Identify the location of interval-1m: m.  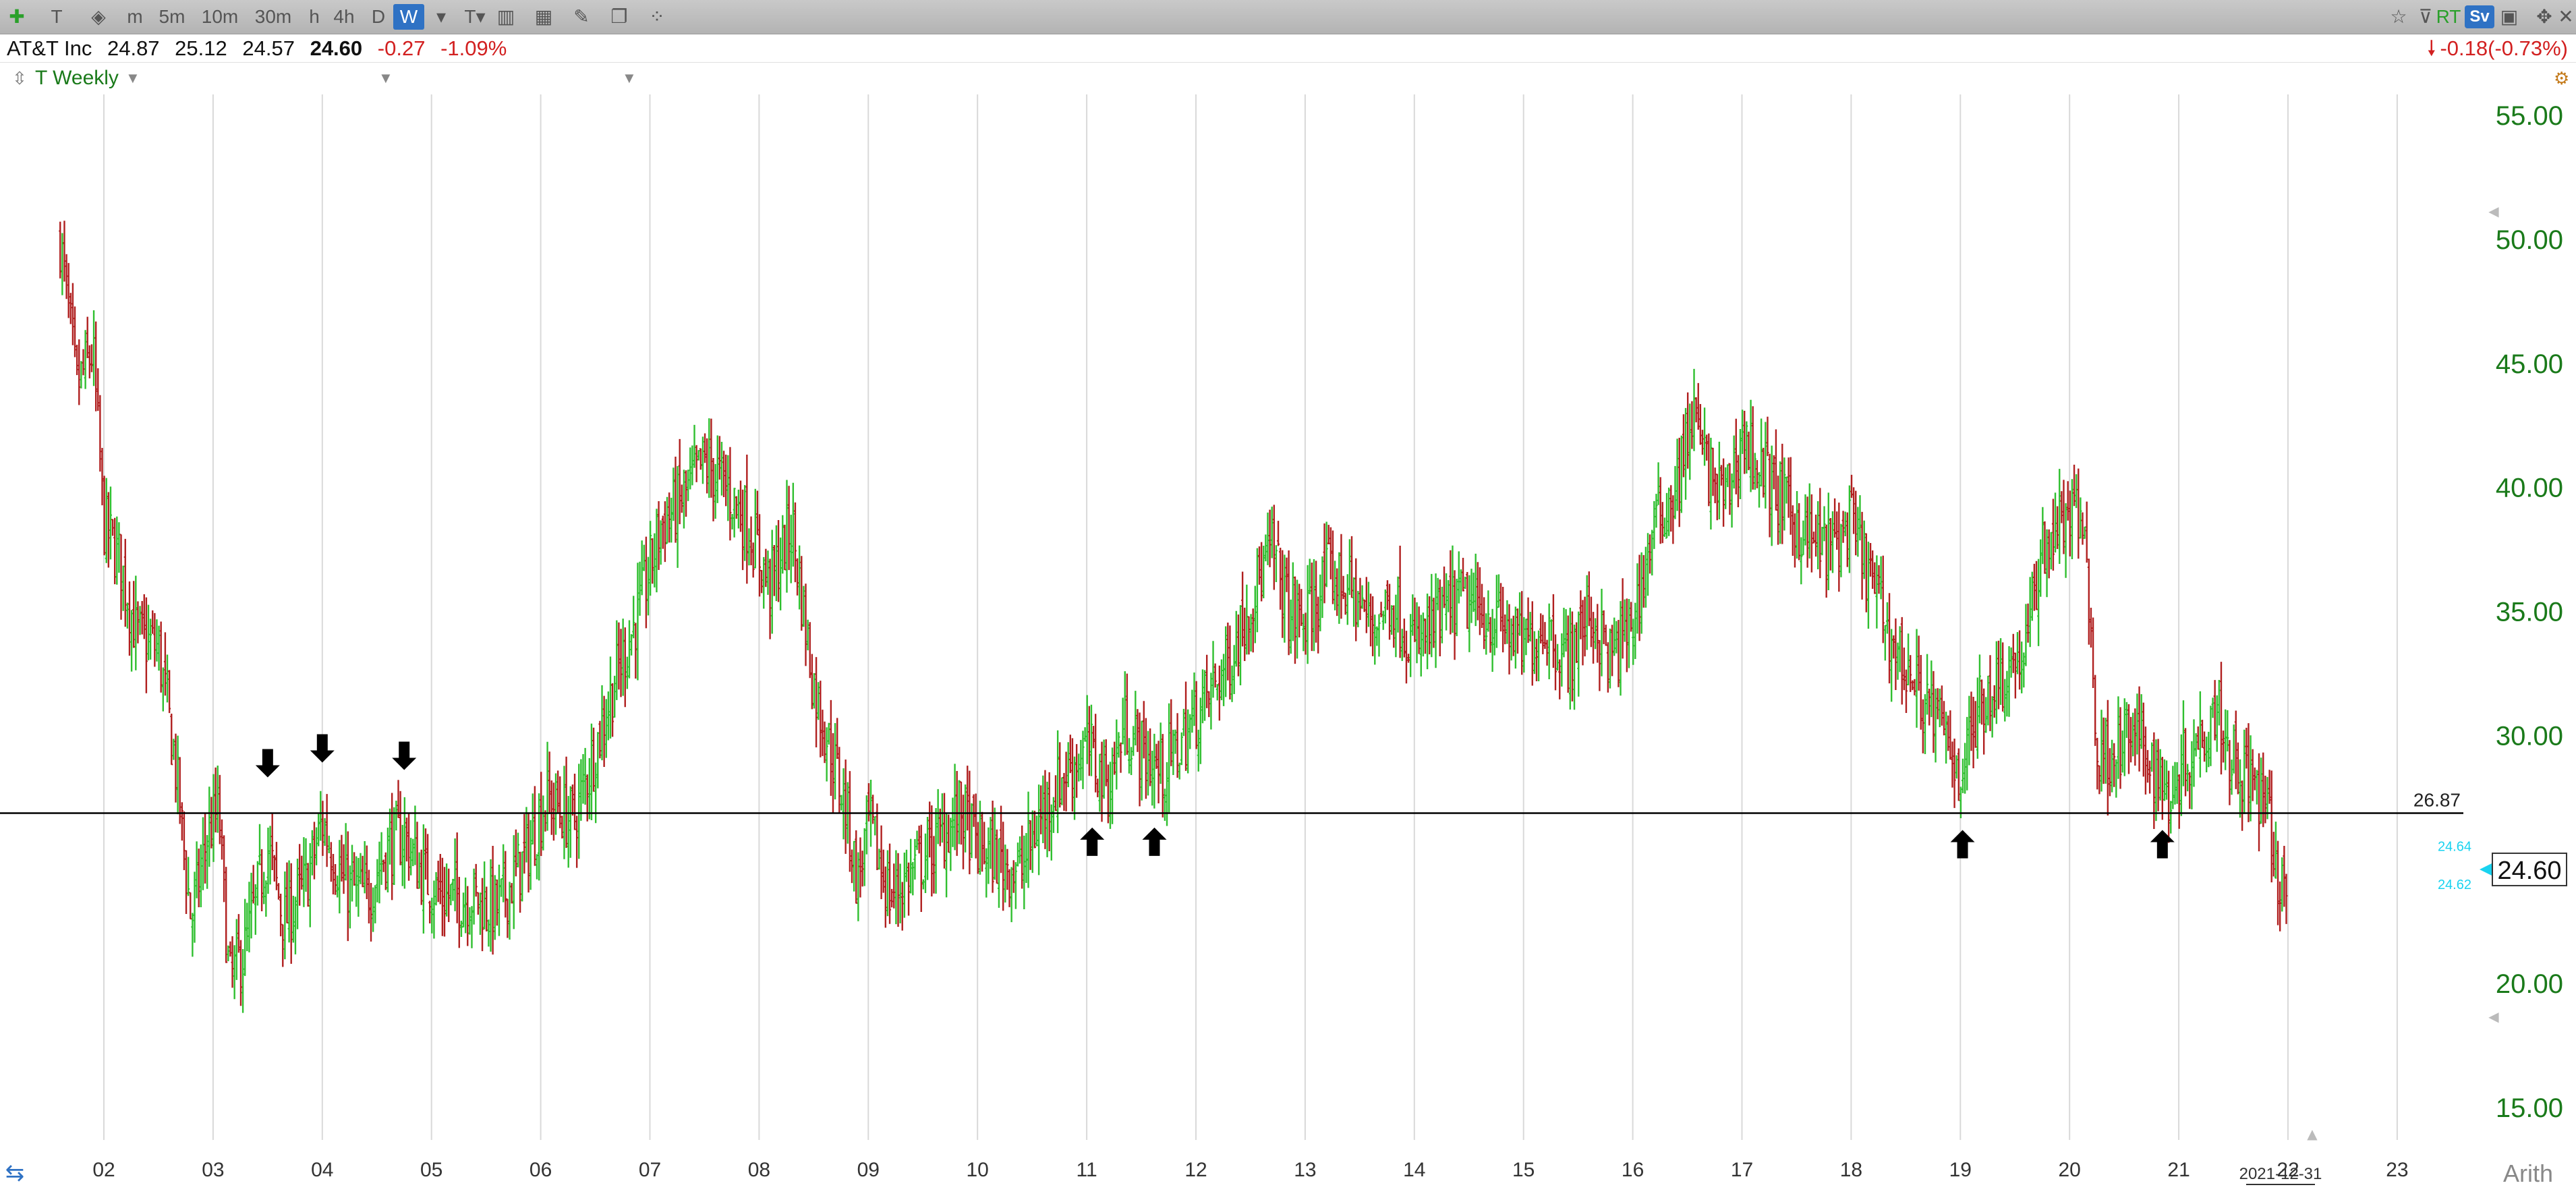
(135, 16).